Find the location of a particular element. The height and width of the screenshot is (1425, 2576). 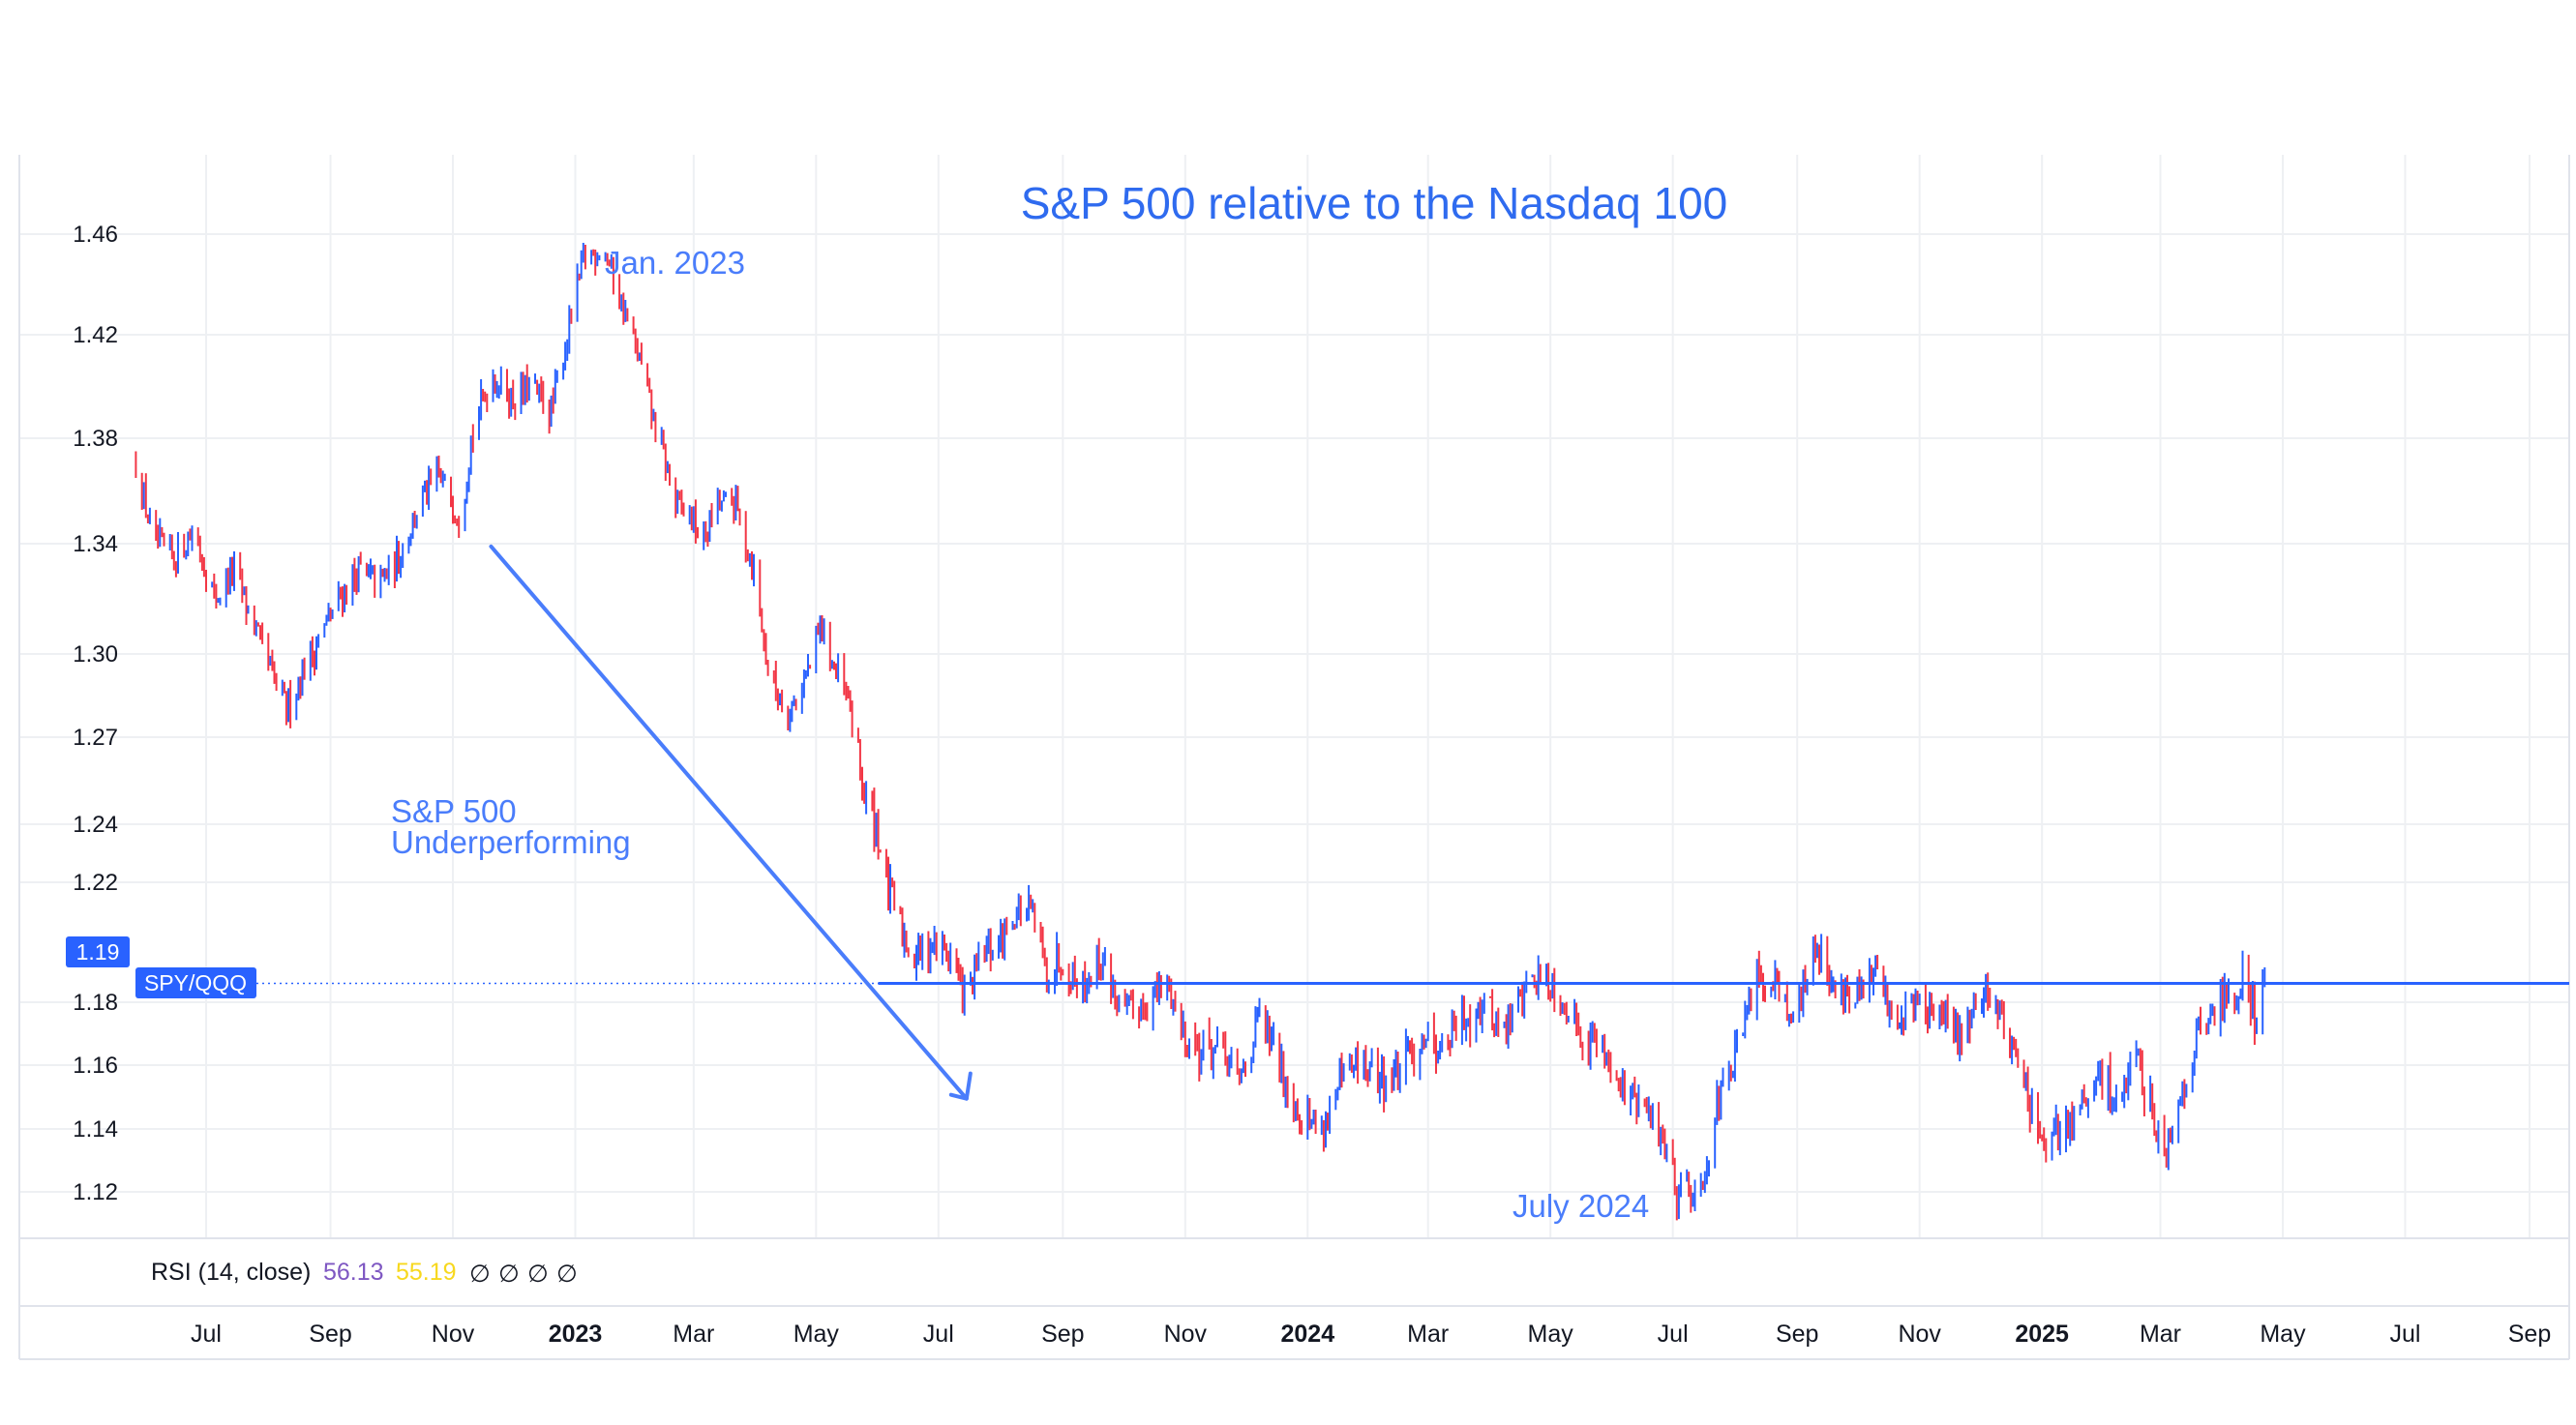

last-value-badge is located at coordinates (98, 951).